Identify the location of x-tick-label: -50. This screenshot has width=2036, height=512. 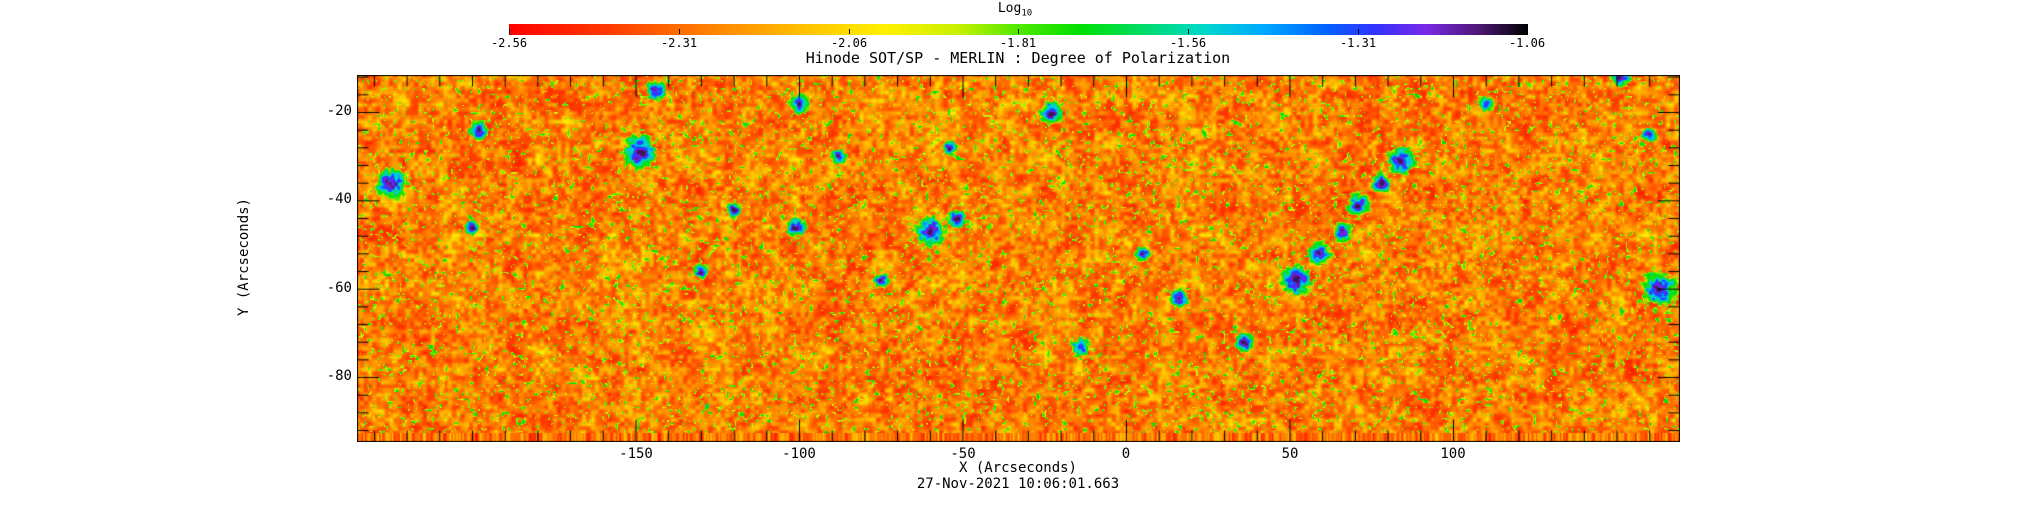
(963, 454).